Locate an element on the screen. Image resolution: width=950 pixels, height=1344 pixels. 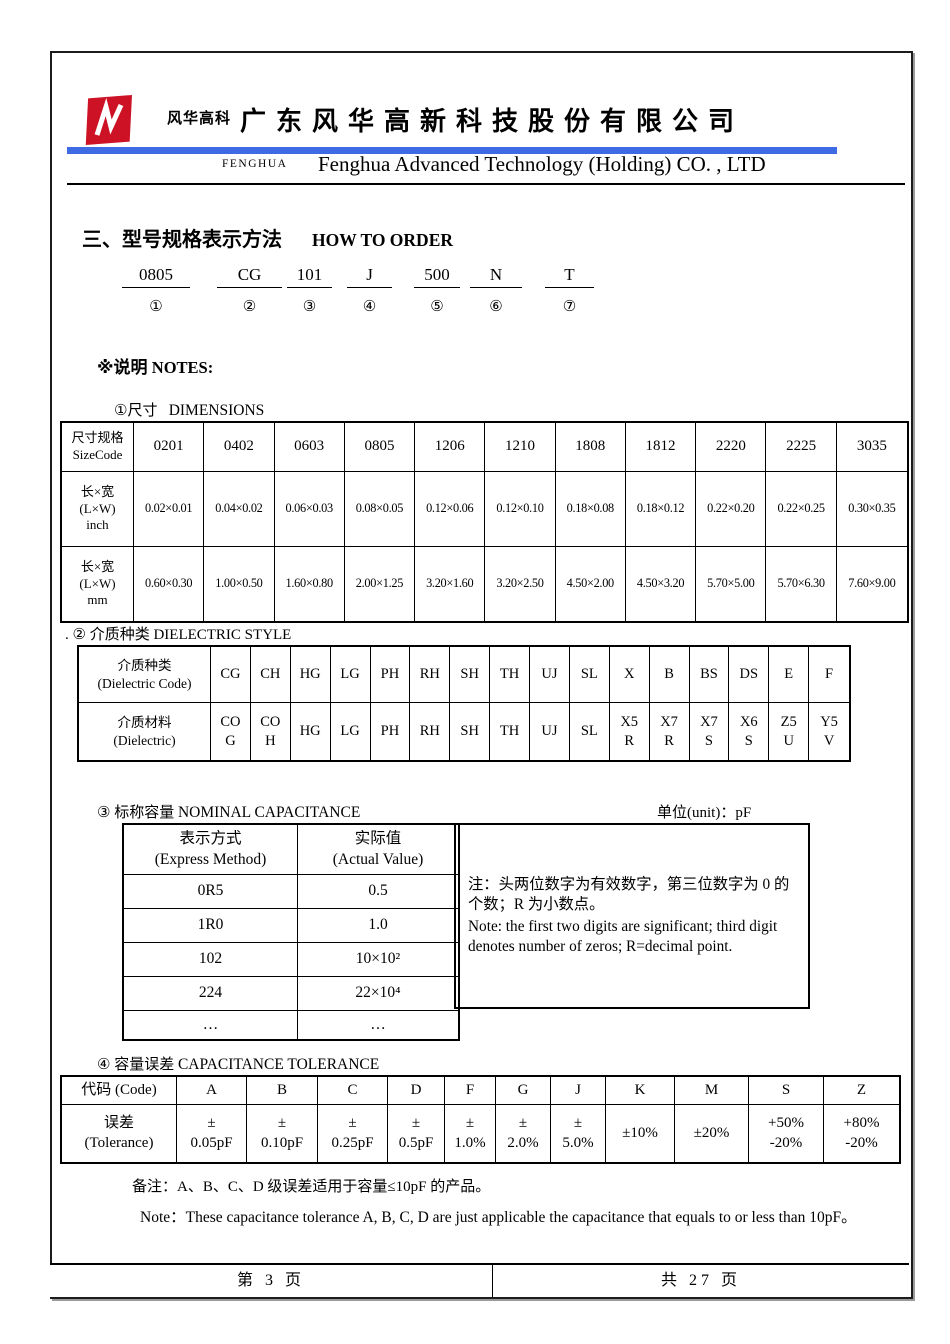
dielectric-cell: CO H is located at coordinates (271, 731).